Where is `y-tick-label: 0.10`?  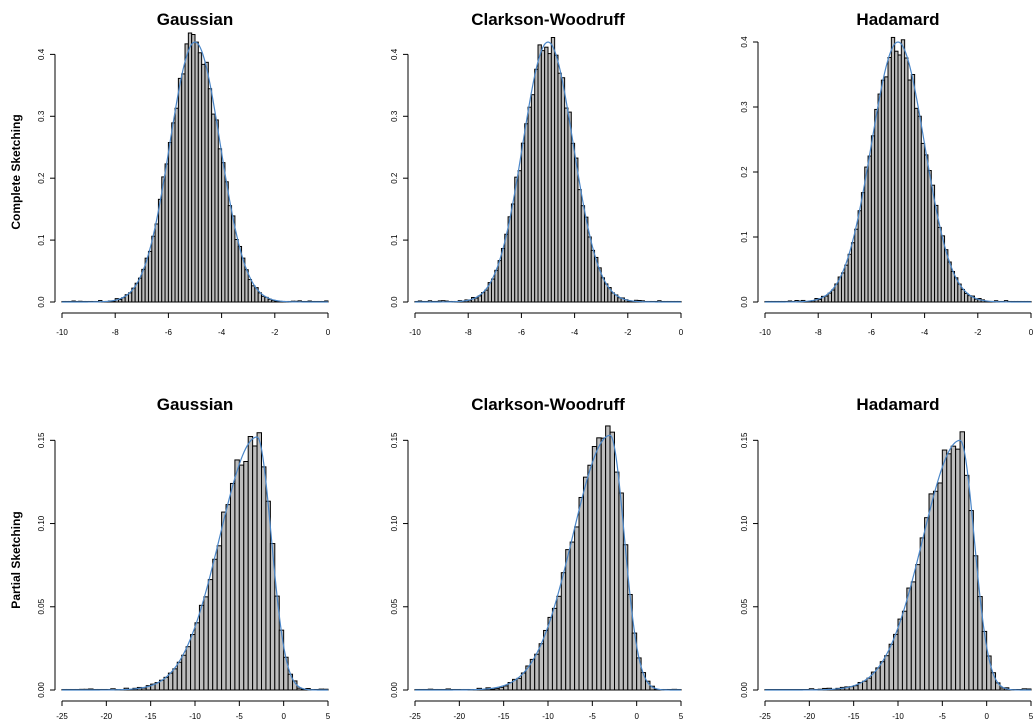
y-tick-label: 0.10 is located at coordinates (41, 523).